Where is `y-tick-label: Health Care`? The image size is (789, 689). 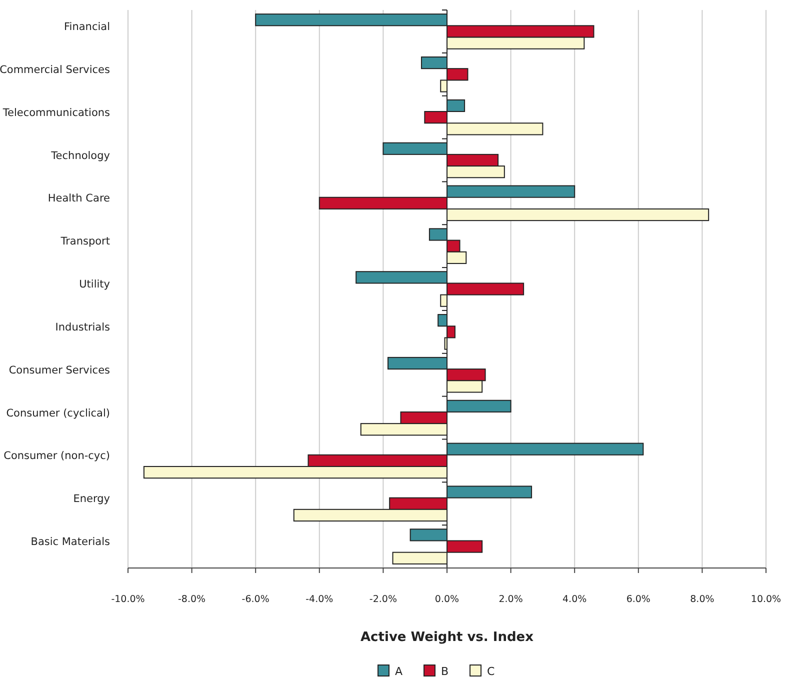 y-tick-label: Health Care is located at coordinates (79, 198).